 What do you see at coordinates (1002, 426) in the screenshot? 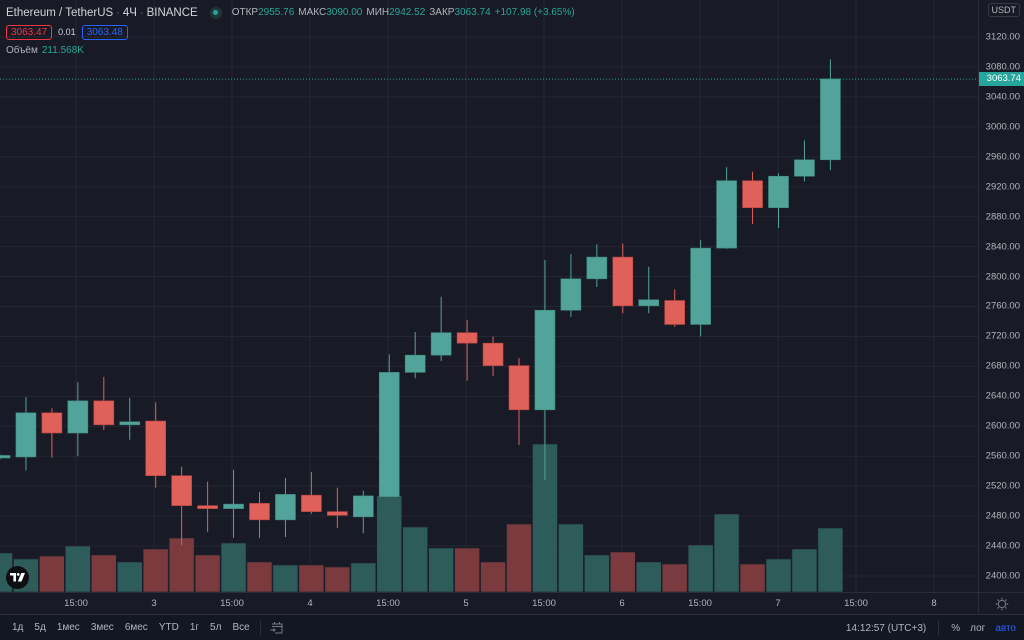
I see `price-axis-label: 2600.00` at bounding box center [1002, 426].